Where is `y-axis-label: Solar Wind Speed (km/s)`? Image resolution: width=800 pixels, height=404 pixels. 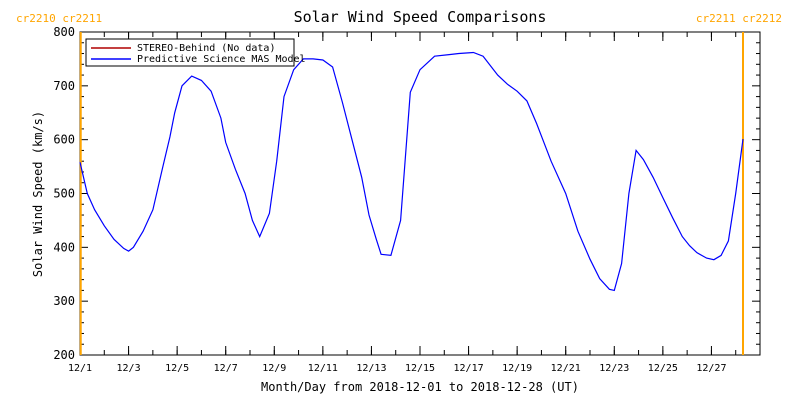
y-axis-label: Solar Wind Speed (km/s) is located at coordinates (38, 194).